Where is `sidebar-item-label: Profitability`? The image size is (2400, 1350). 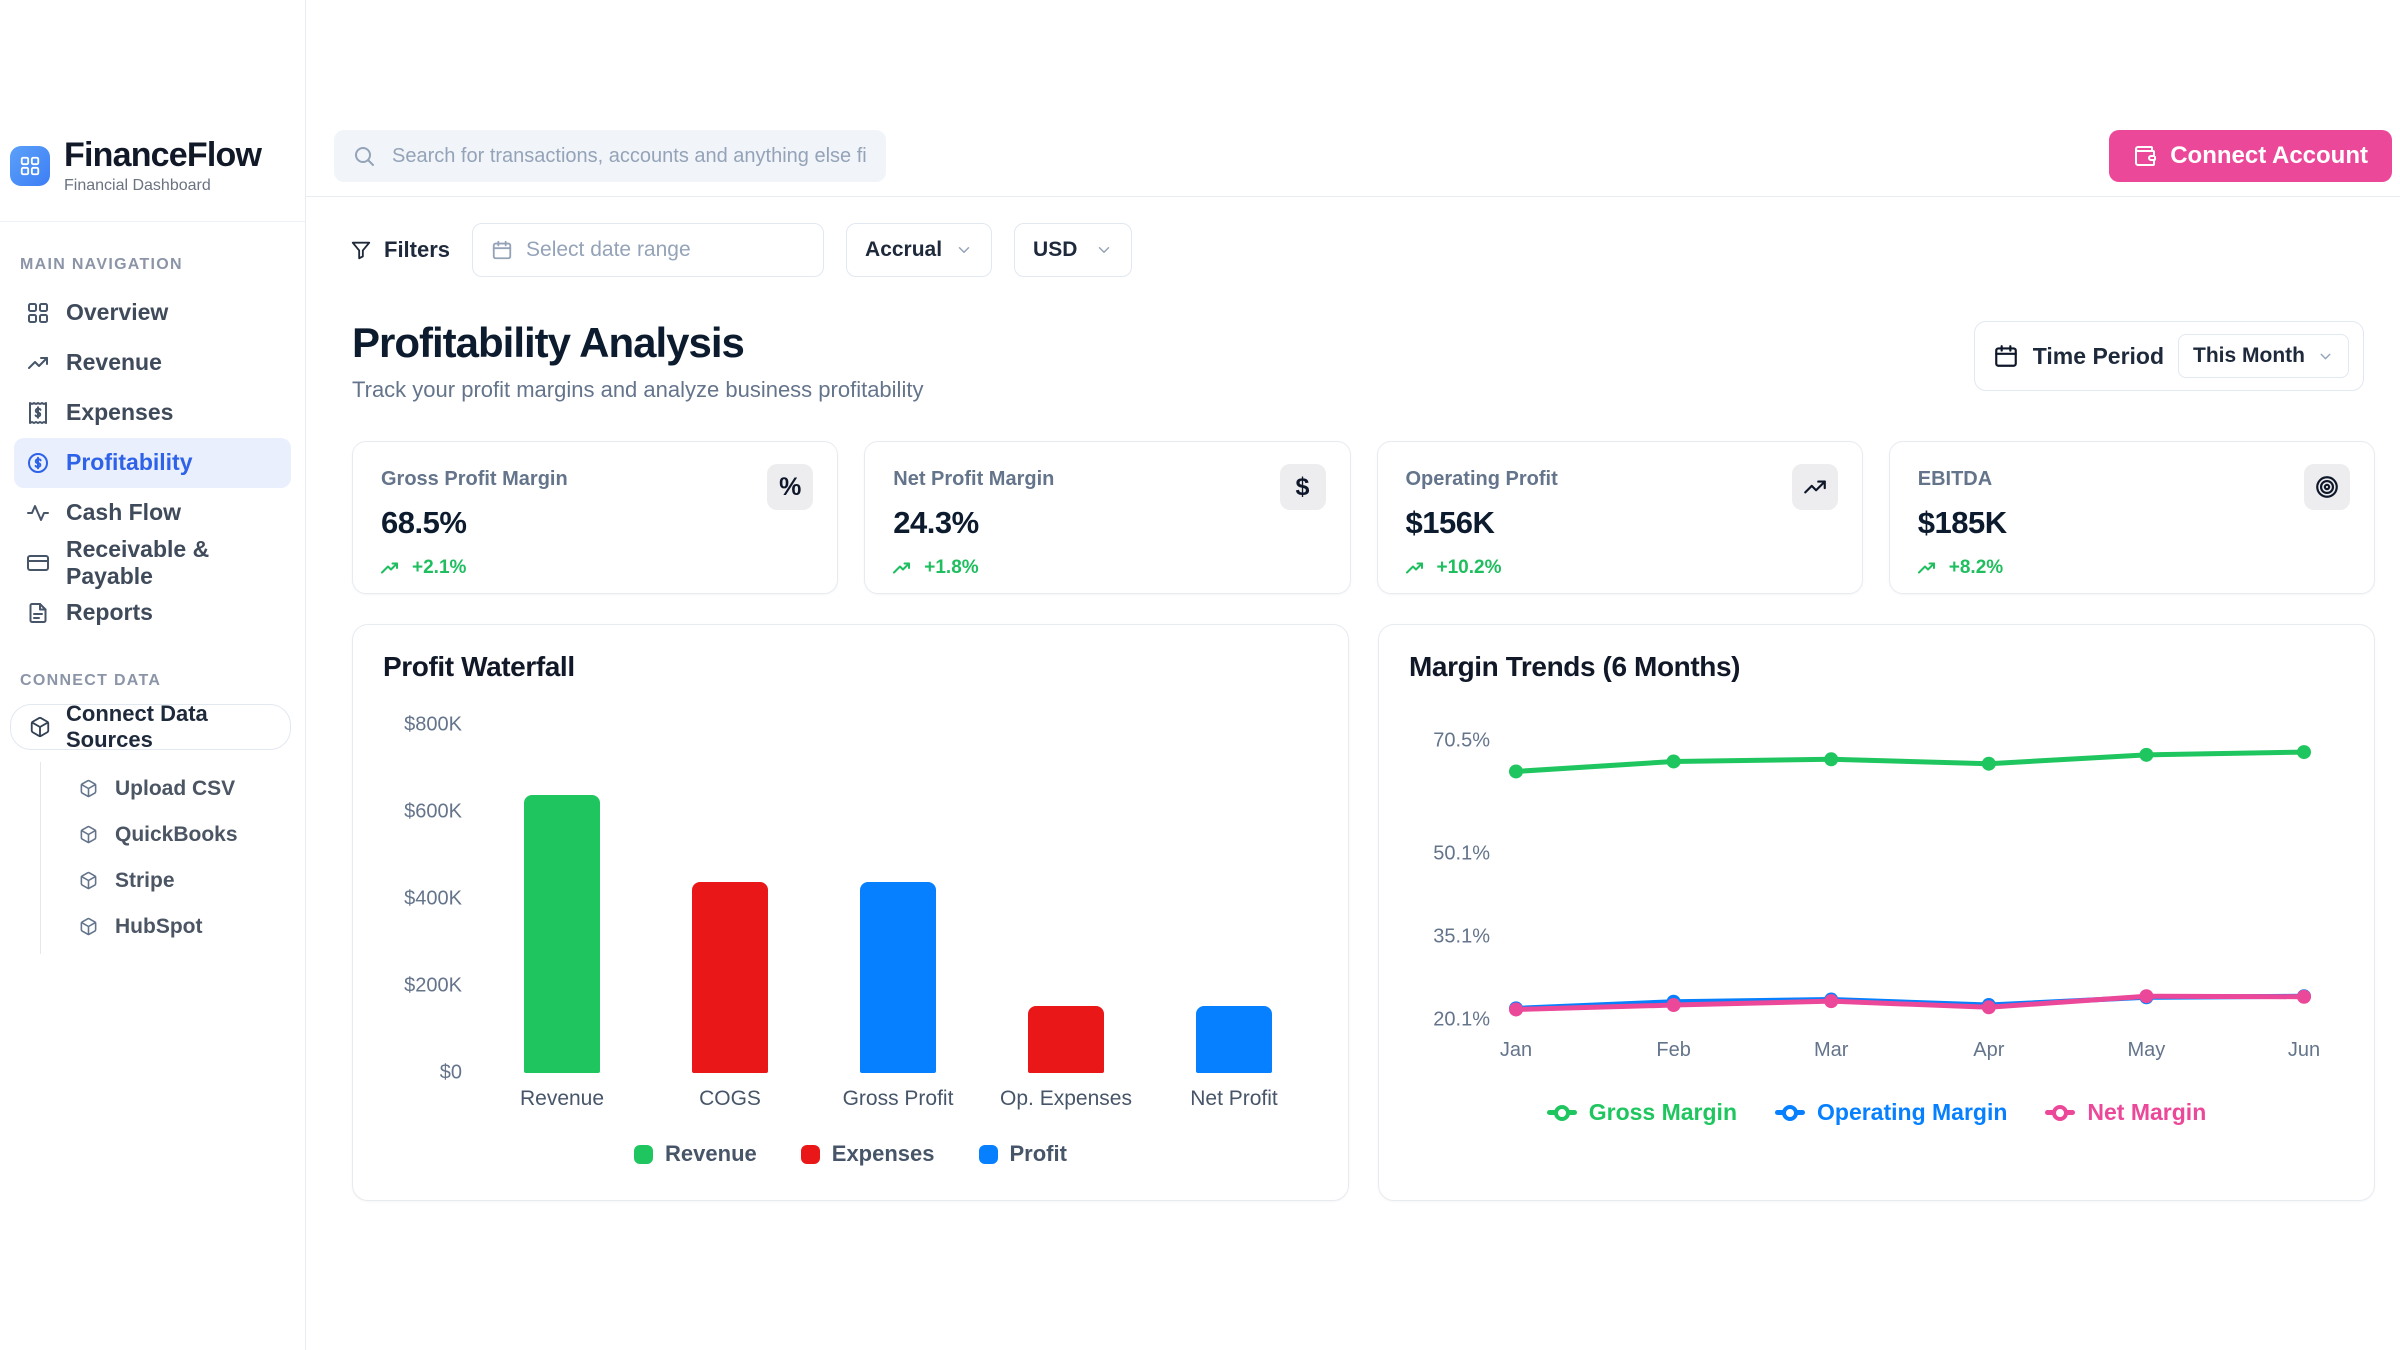
sidebar-item-label: Profitability is located at coordinates (129, 462).